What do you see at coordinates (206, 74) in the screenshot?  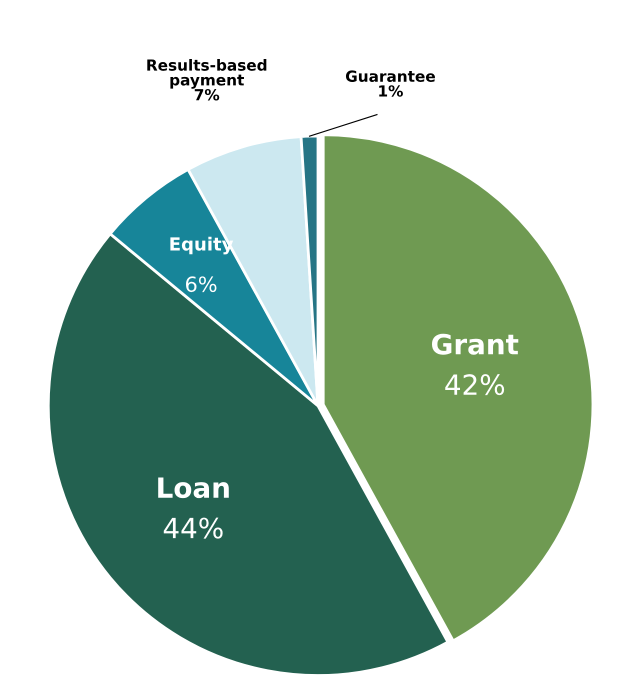 I see `slice-label: Results-based payment` at bounding box center [206, 74].